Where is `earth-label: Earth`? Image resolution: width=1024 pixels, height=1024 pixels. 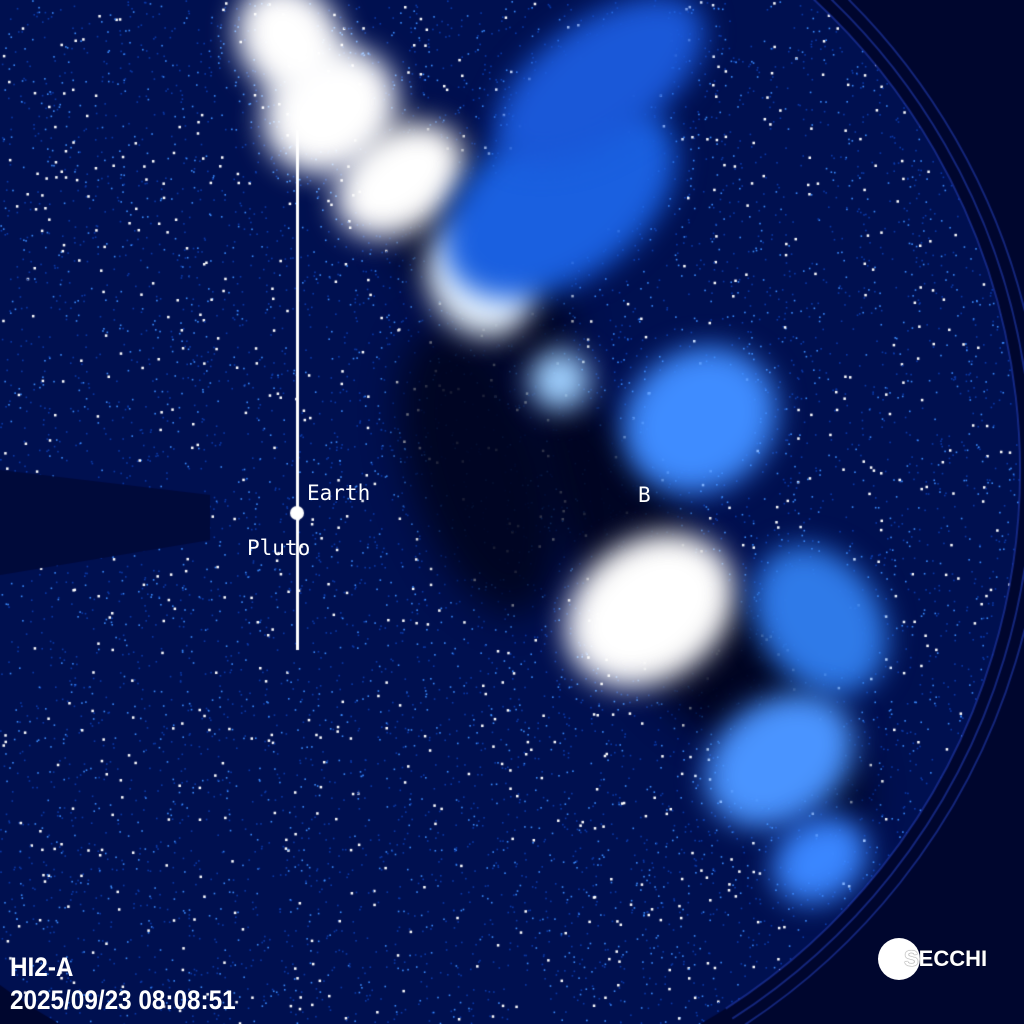
earth-label: Earth is located at coordinates (339, 493).